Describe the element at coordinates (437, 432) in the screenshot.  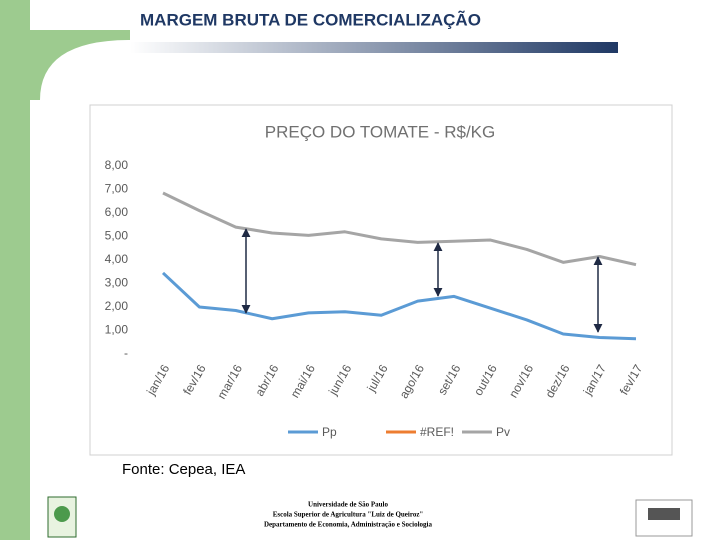
I see `legend-label: #REF!` at that location.